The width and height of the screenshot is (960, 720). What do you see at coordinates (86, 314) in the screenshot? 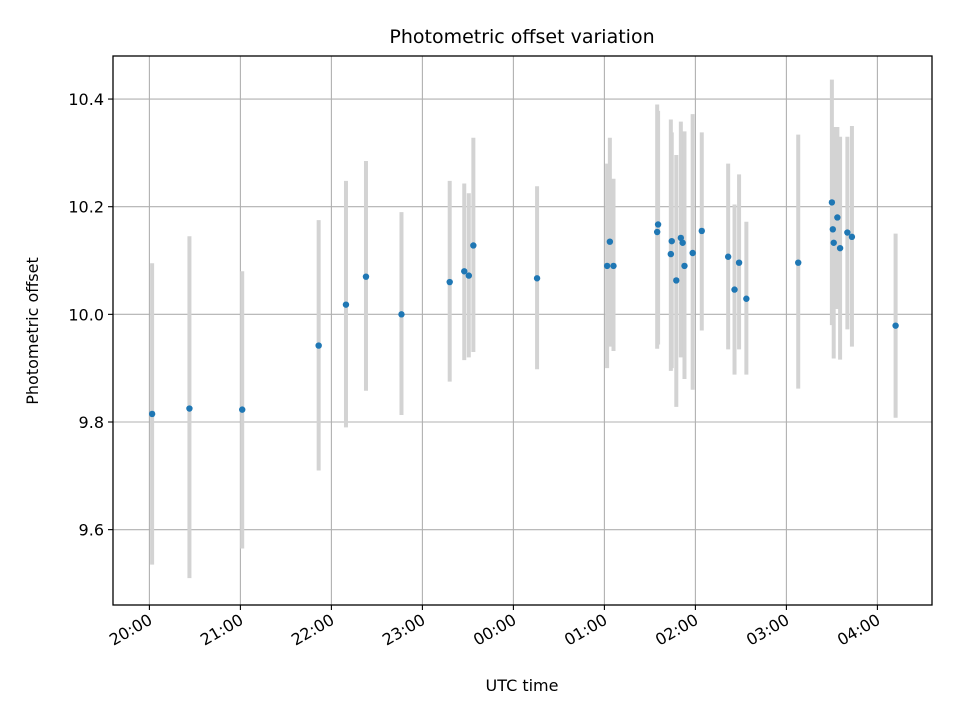
I see `y-tick-label: 10.0` at bounding box center [86, 314].